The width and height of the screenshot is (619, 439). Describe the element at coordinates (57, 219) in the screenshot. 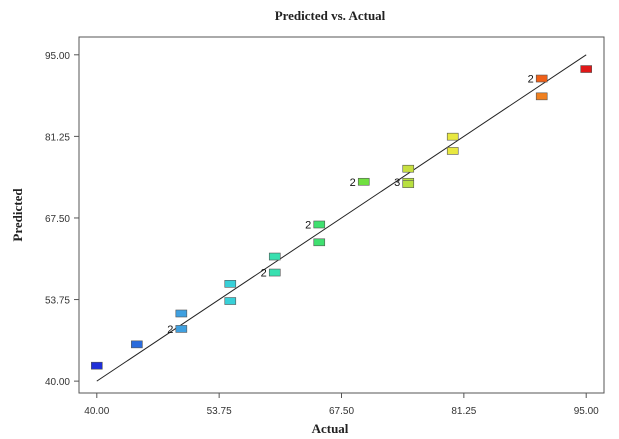

I see `y-tick-label: 67.50` at that location.